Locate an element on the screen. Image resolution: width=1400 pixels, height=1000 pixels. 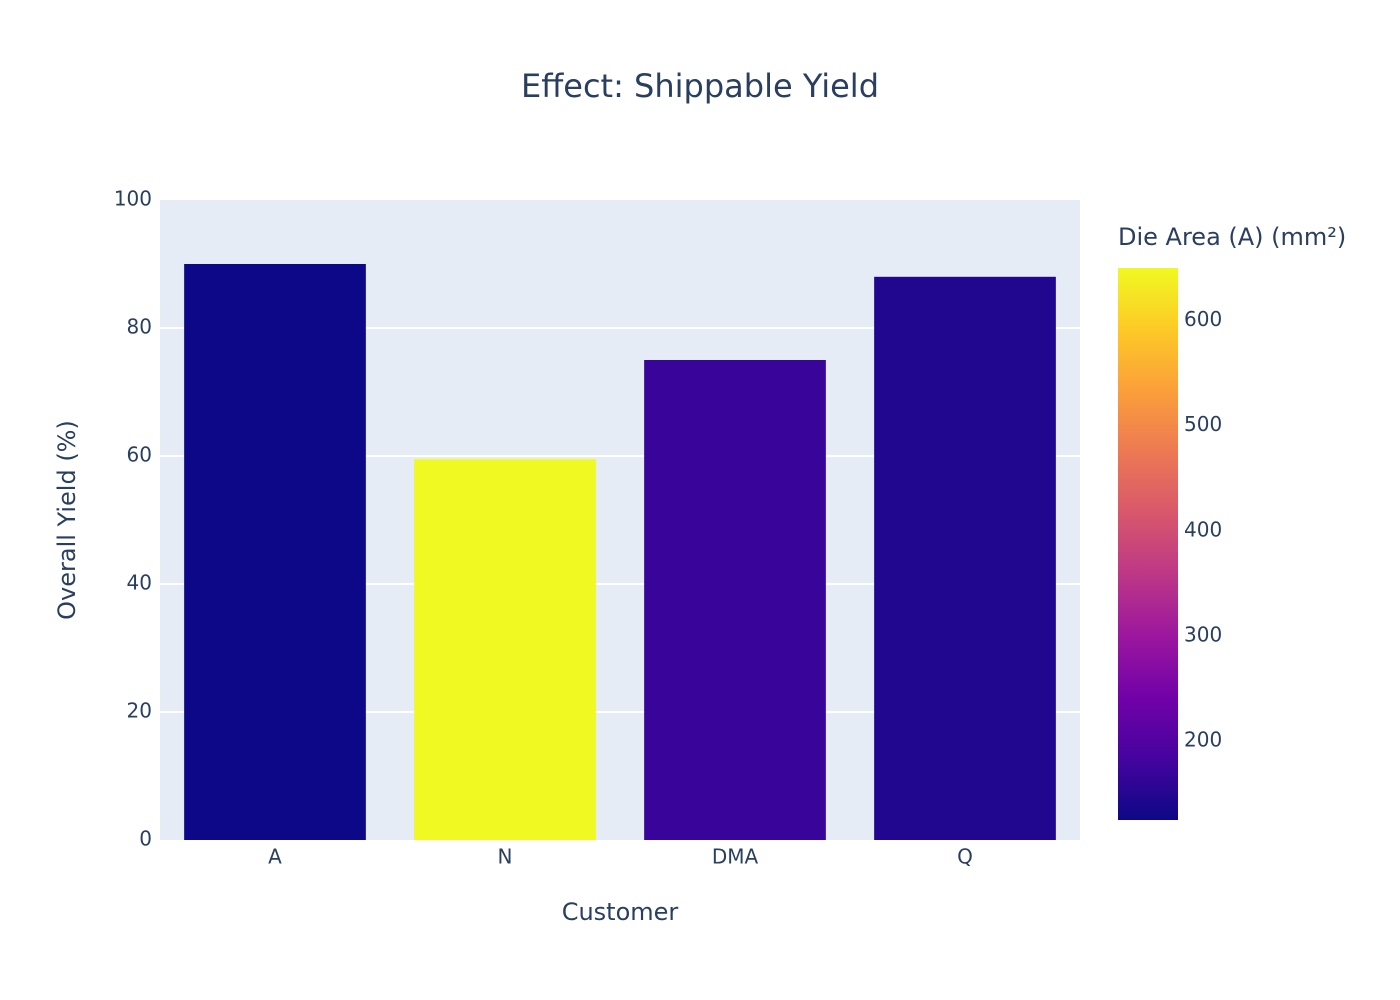
colorbar-tick-label: 600 is located at coordinates (1203, 319).